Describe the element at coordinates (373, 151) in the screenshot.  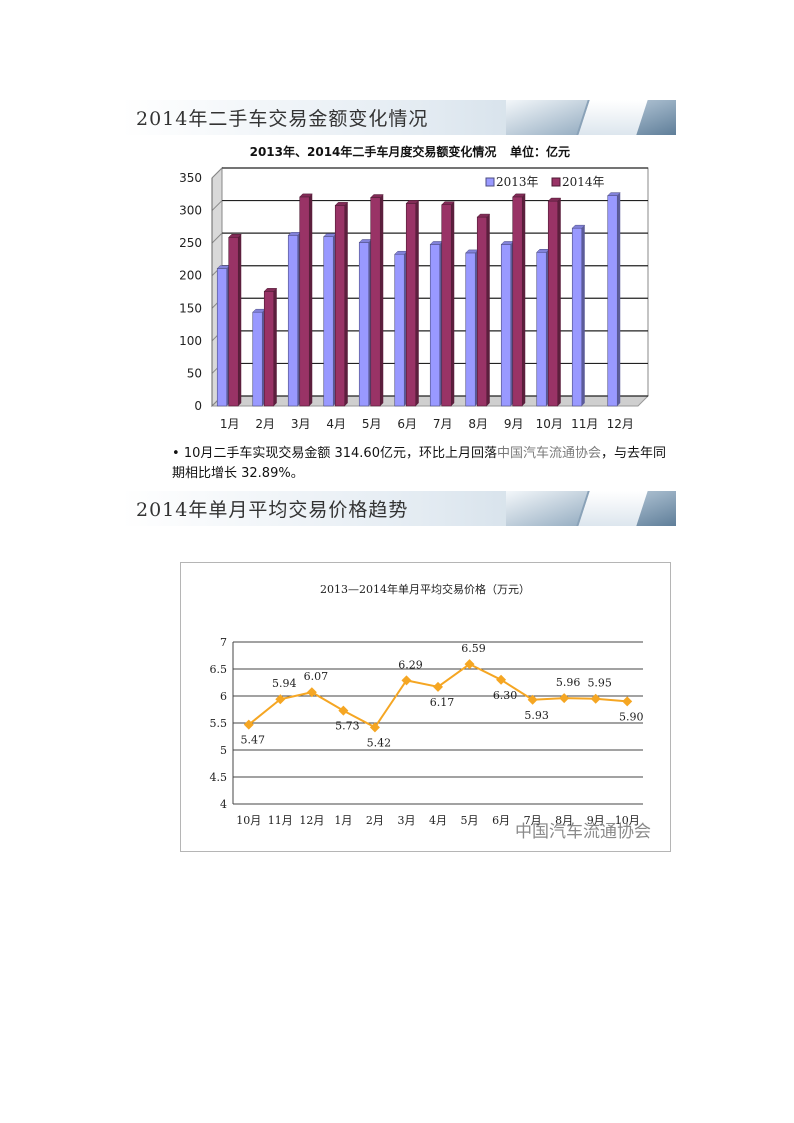
I see `chart-title: 2013年、2014年二手车月度交易额变化情况` at that location.